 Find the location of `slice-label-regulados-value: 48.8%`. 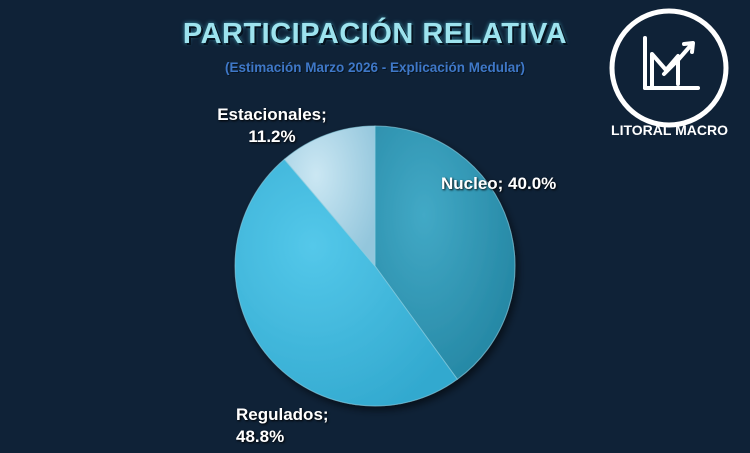

slice-label-regulados-value: 48.8% is located at coordinates (260, 436).